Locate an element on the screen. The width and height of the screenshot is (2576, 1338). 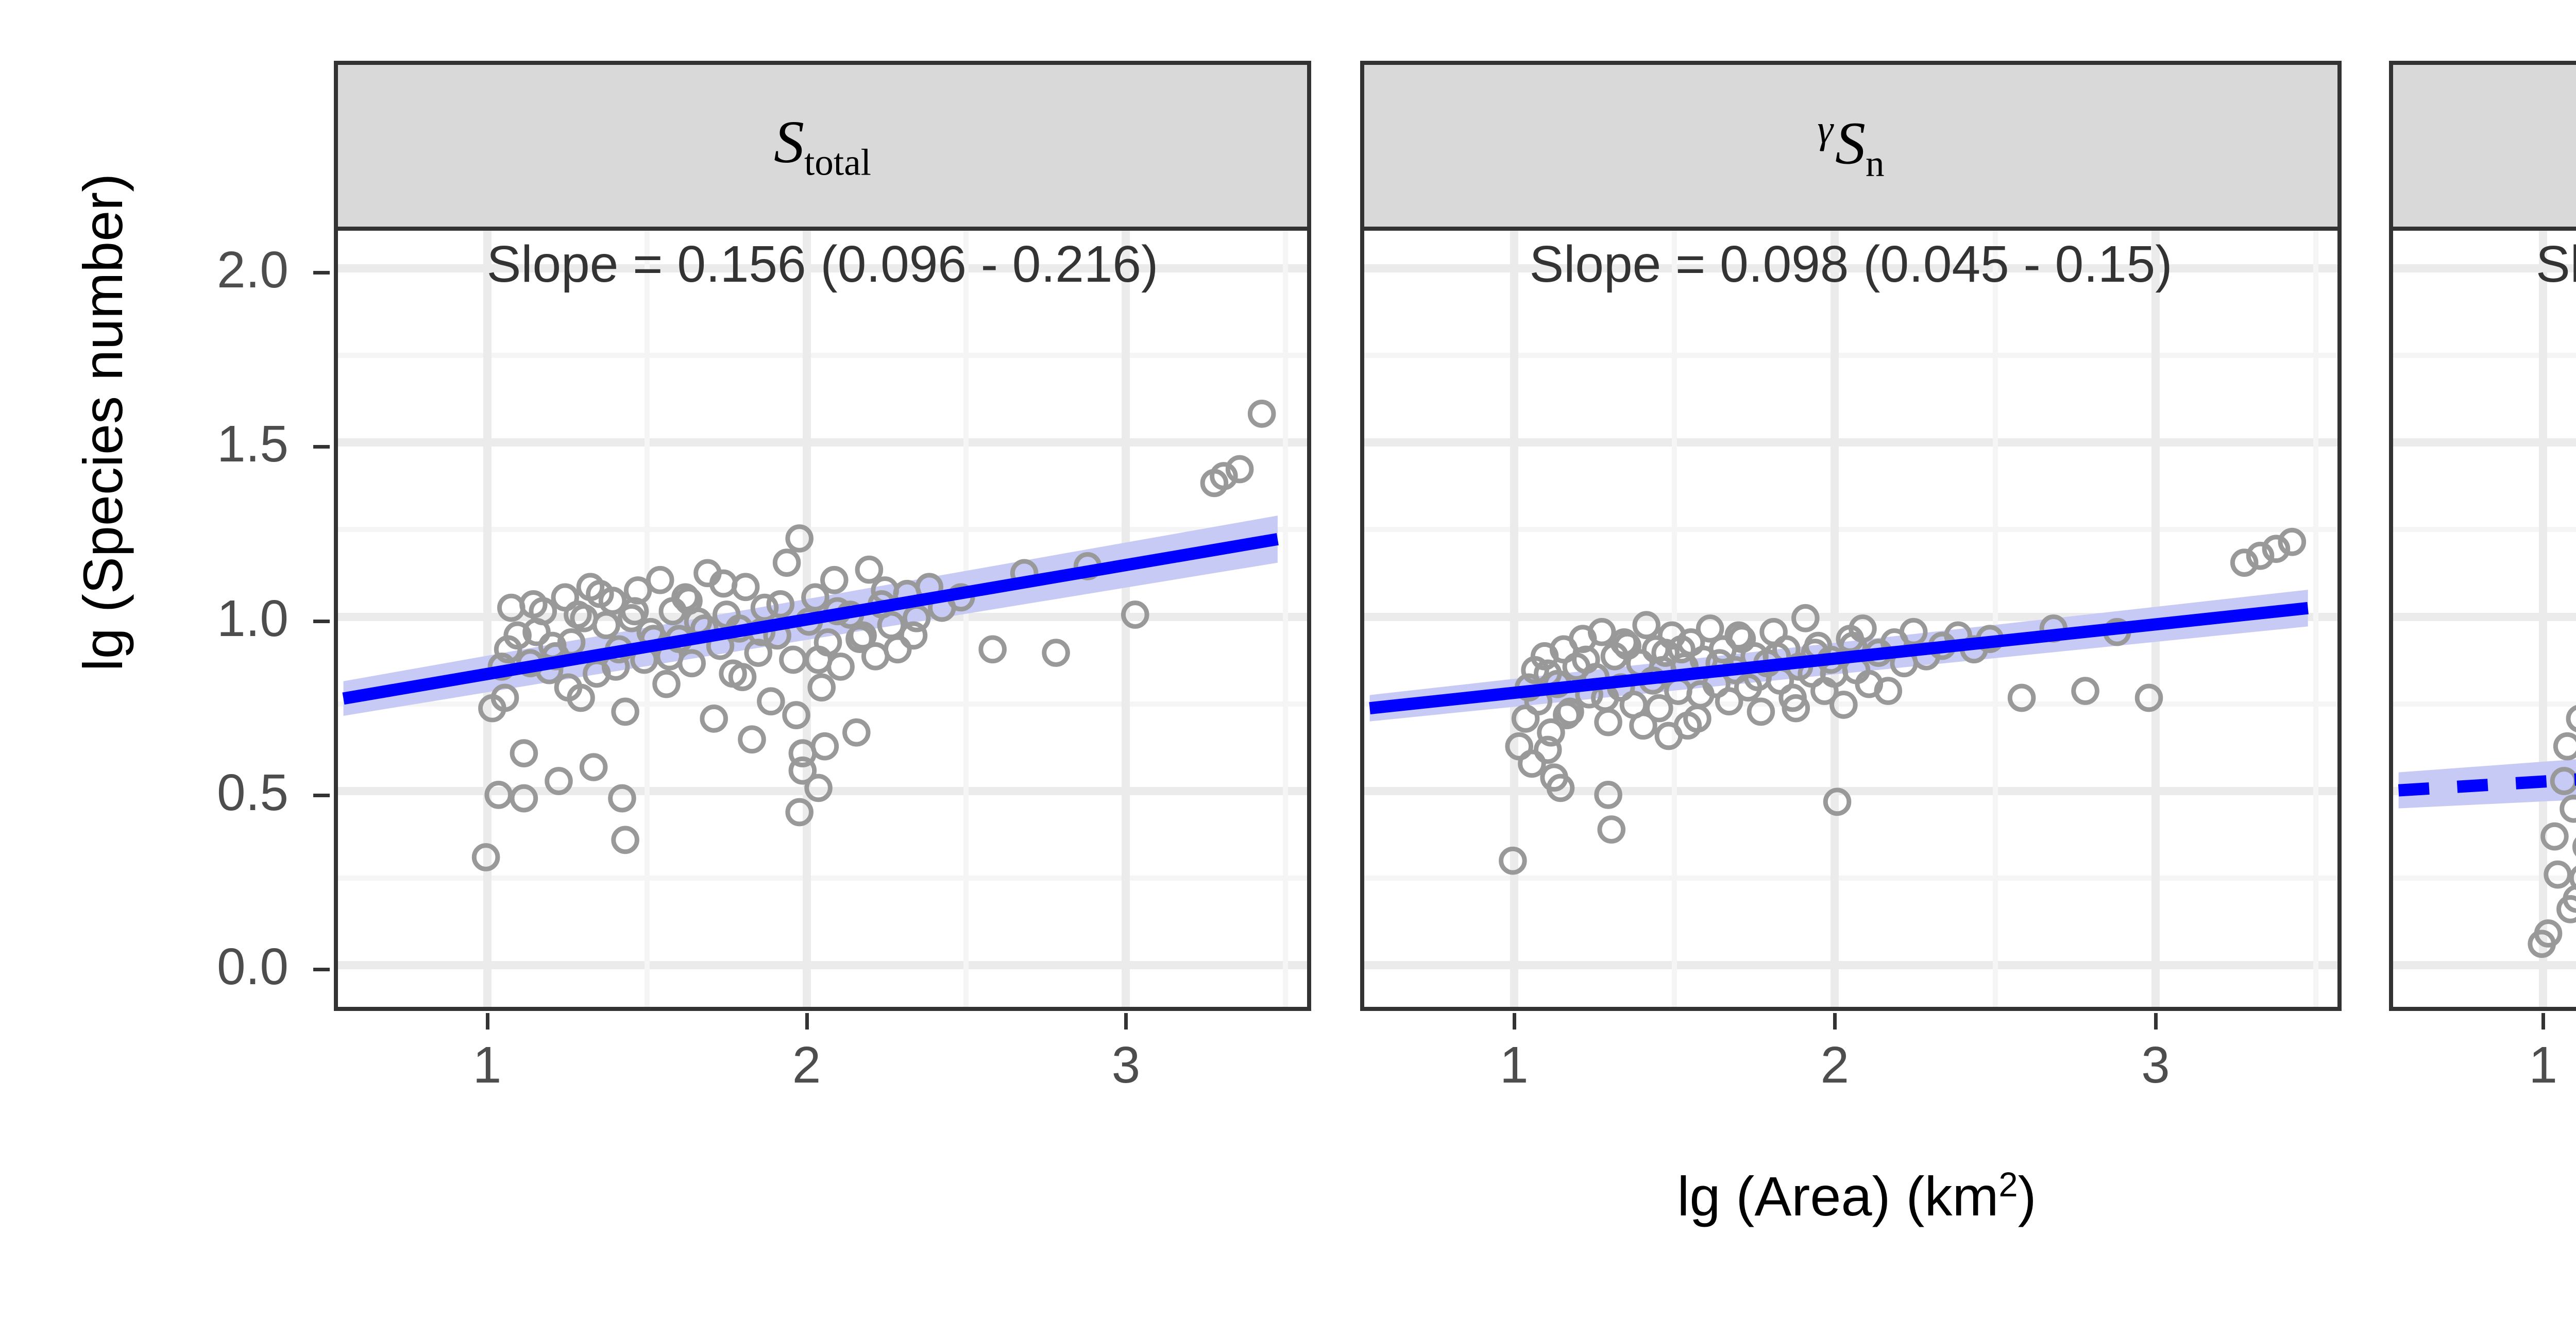
y-tick-label: 0.5 is located at coordinates (252, 792).